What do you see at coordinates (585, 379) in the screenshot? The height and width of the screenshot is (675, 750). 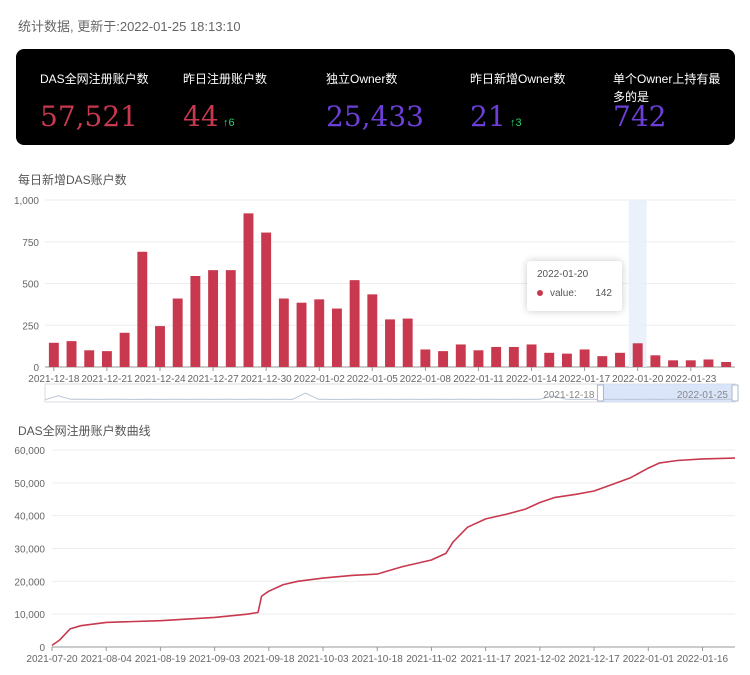 I see `x-tick-label: 2022-01-17` at bounding box center [585, 379].